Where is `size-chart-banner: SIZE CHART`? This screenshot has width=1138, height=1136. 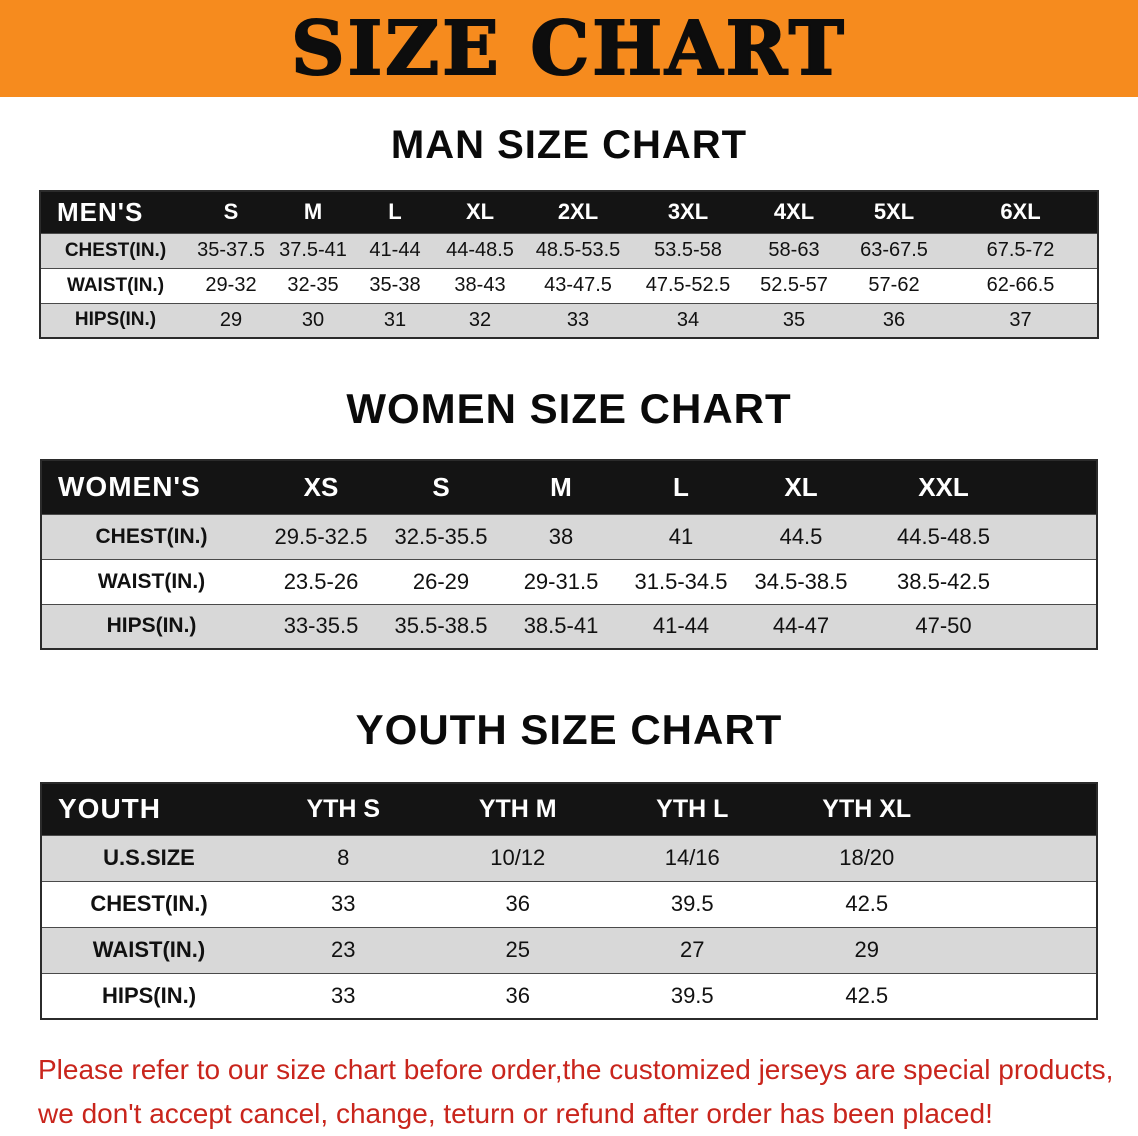 size-chart-banner: SIZE CHART is located at coordinates (569, 48).